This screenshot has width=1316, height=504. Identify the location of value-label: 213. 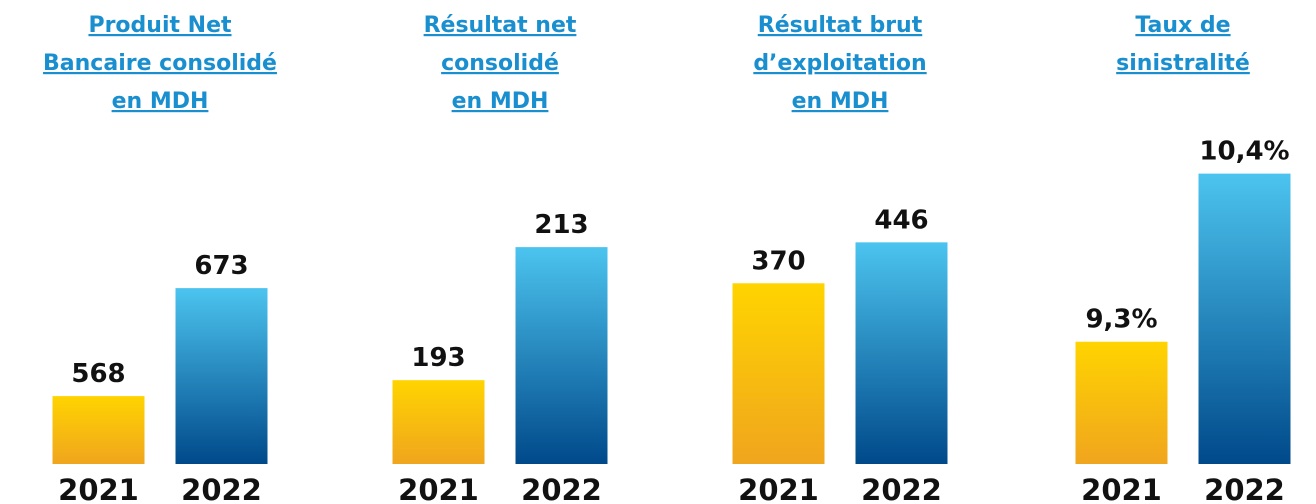
(561, 225).